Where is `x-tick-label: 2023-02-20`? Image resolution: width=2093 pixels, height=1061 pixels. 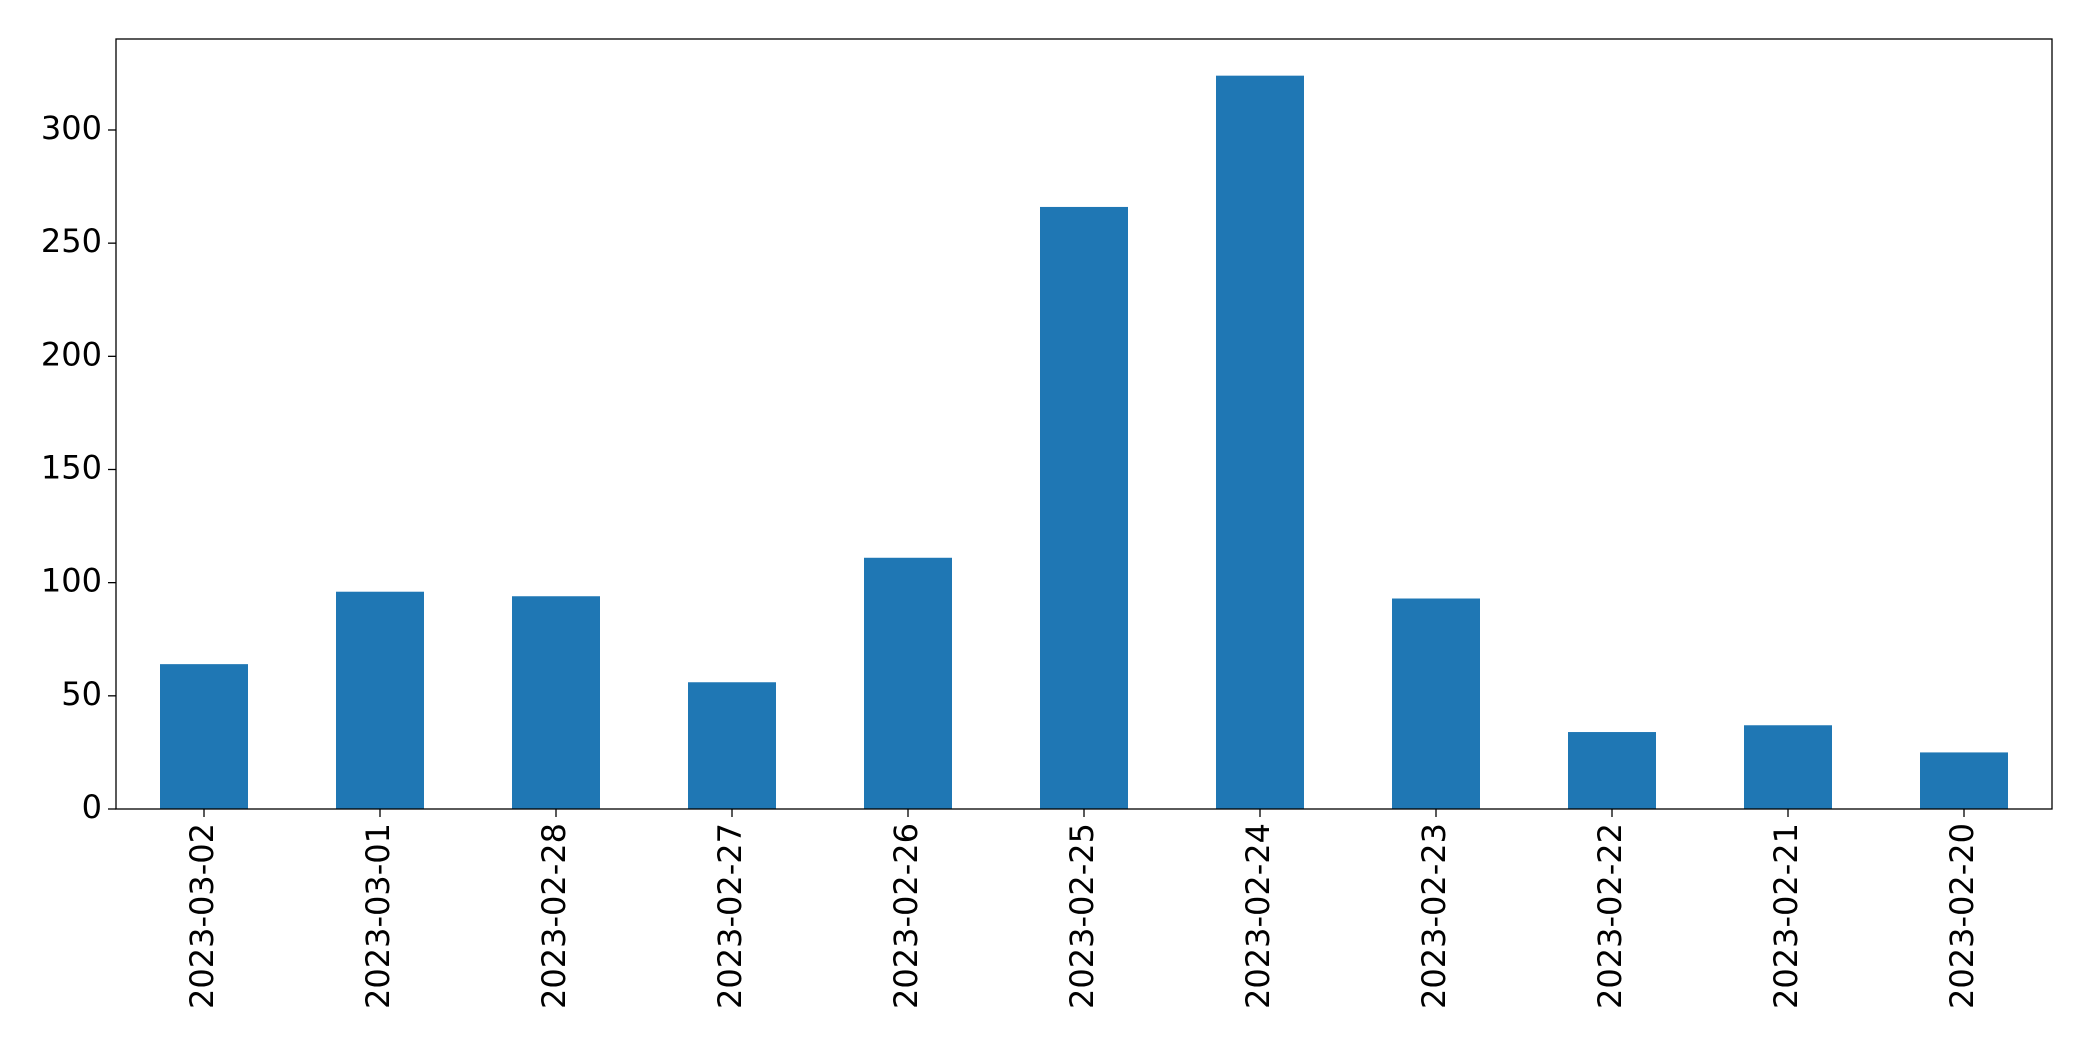
x-tick-label: 2023-02-20 is located at coordinates (1962, 916).